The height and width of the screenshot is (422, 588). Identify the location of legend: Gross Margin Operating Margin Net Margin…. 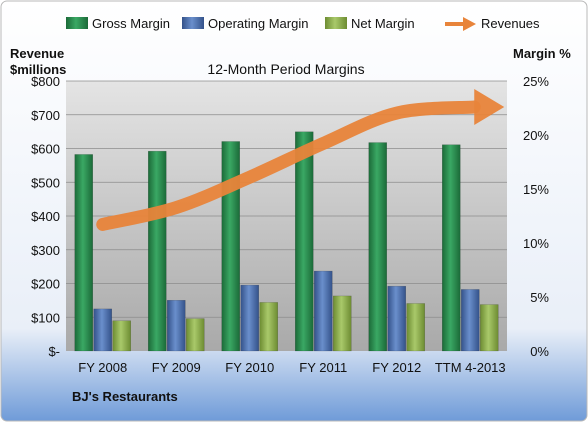
(303, 23).